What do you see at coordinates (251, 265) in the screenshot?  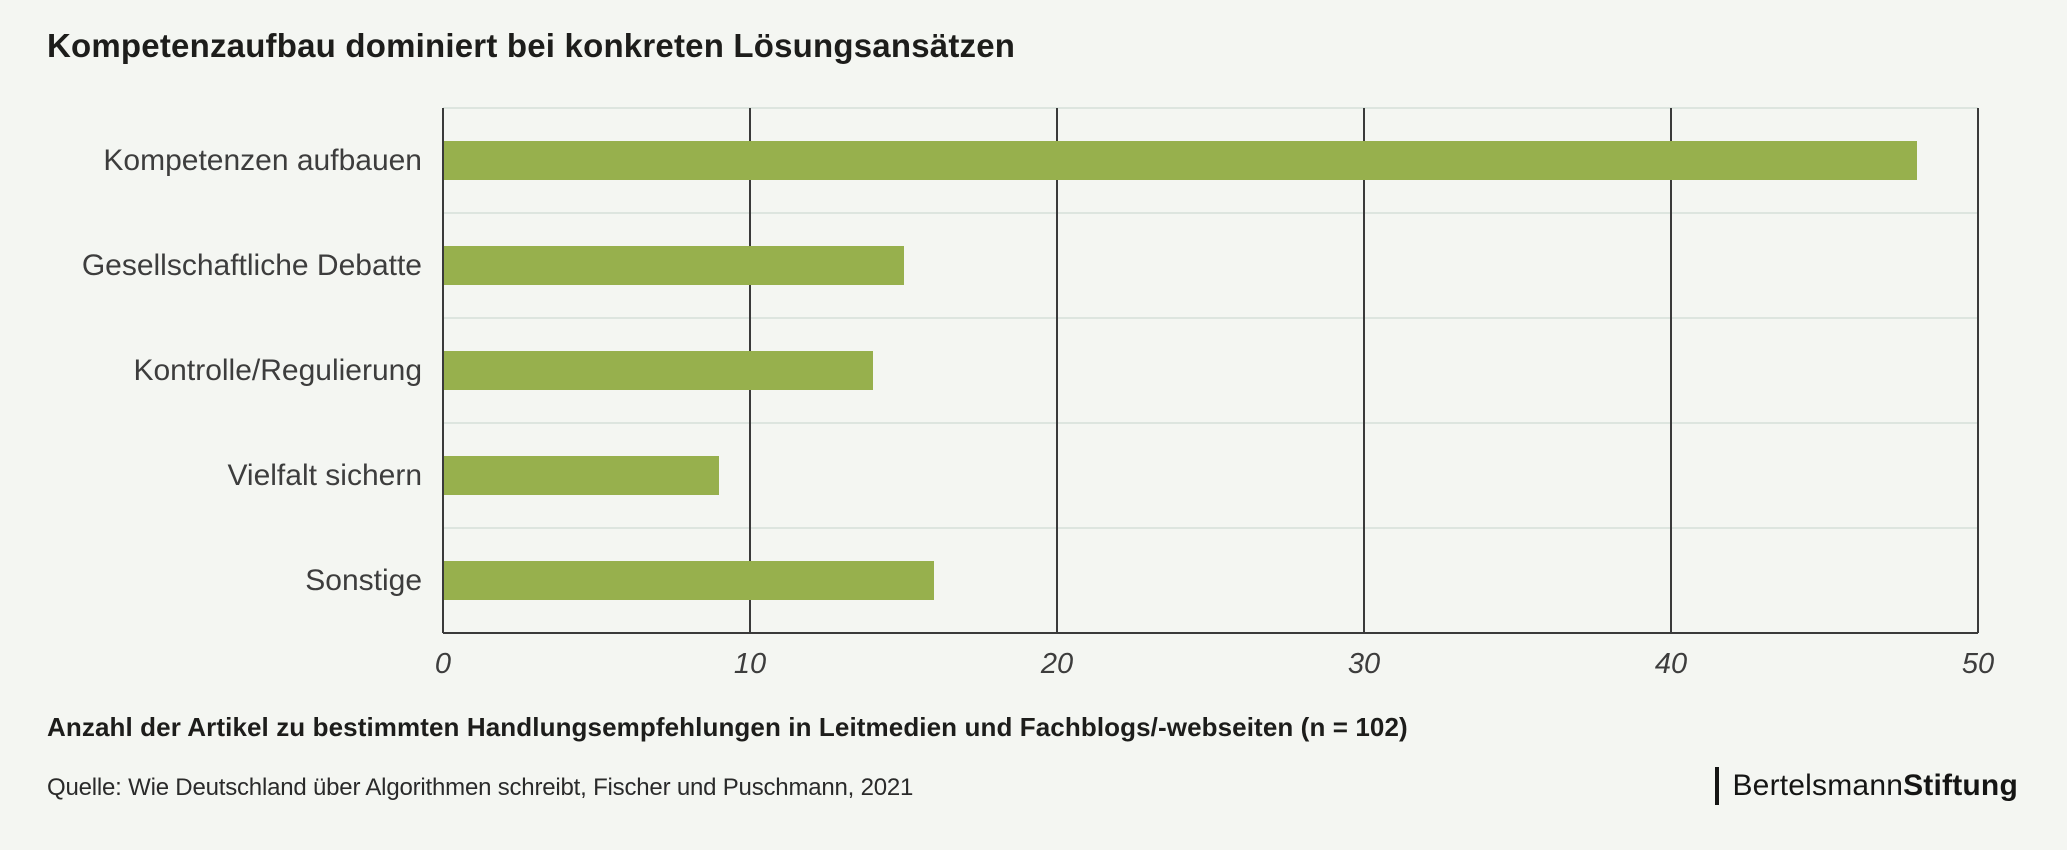 I see `category-label: Gesellschaftliche Debatte` at bounding box center [251, 265].